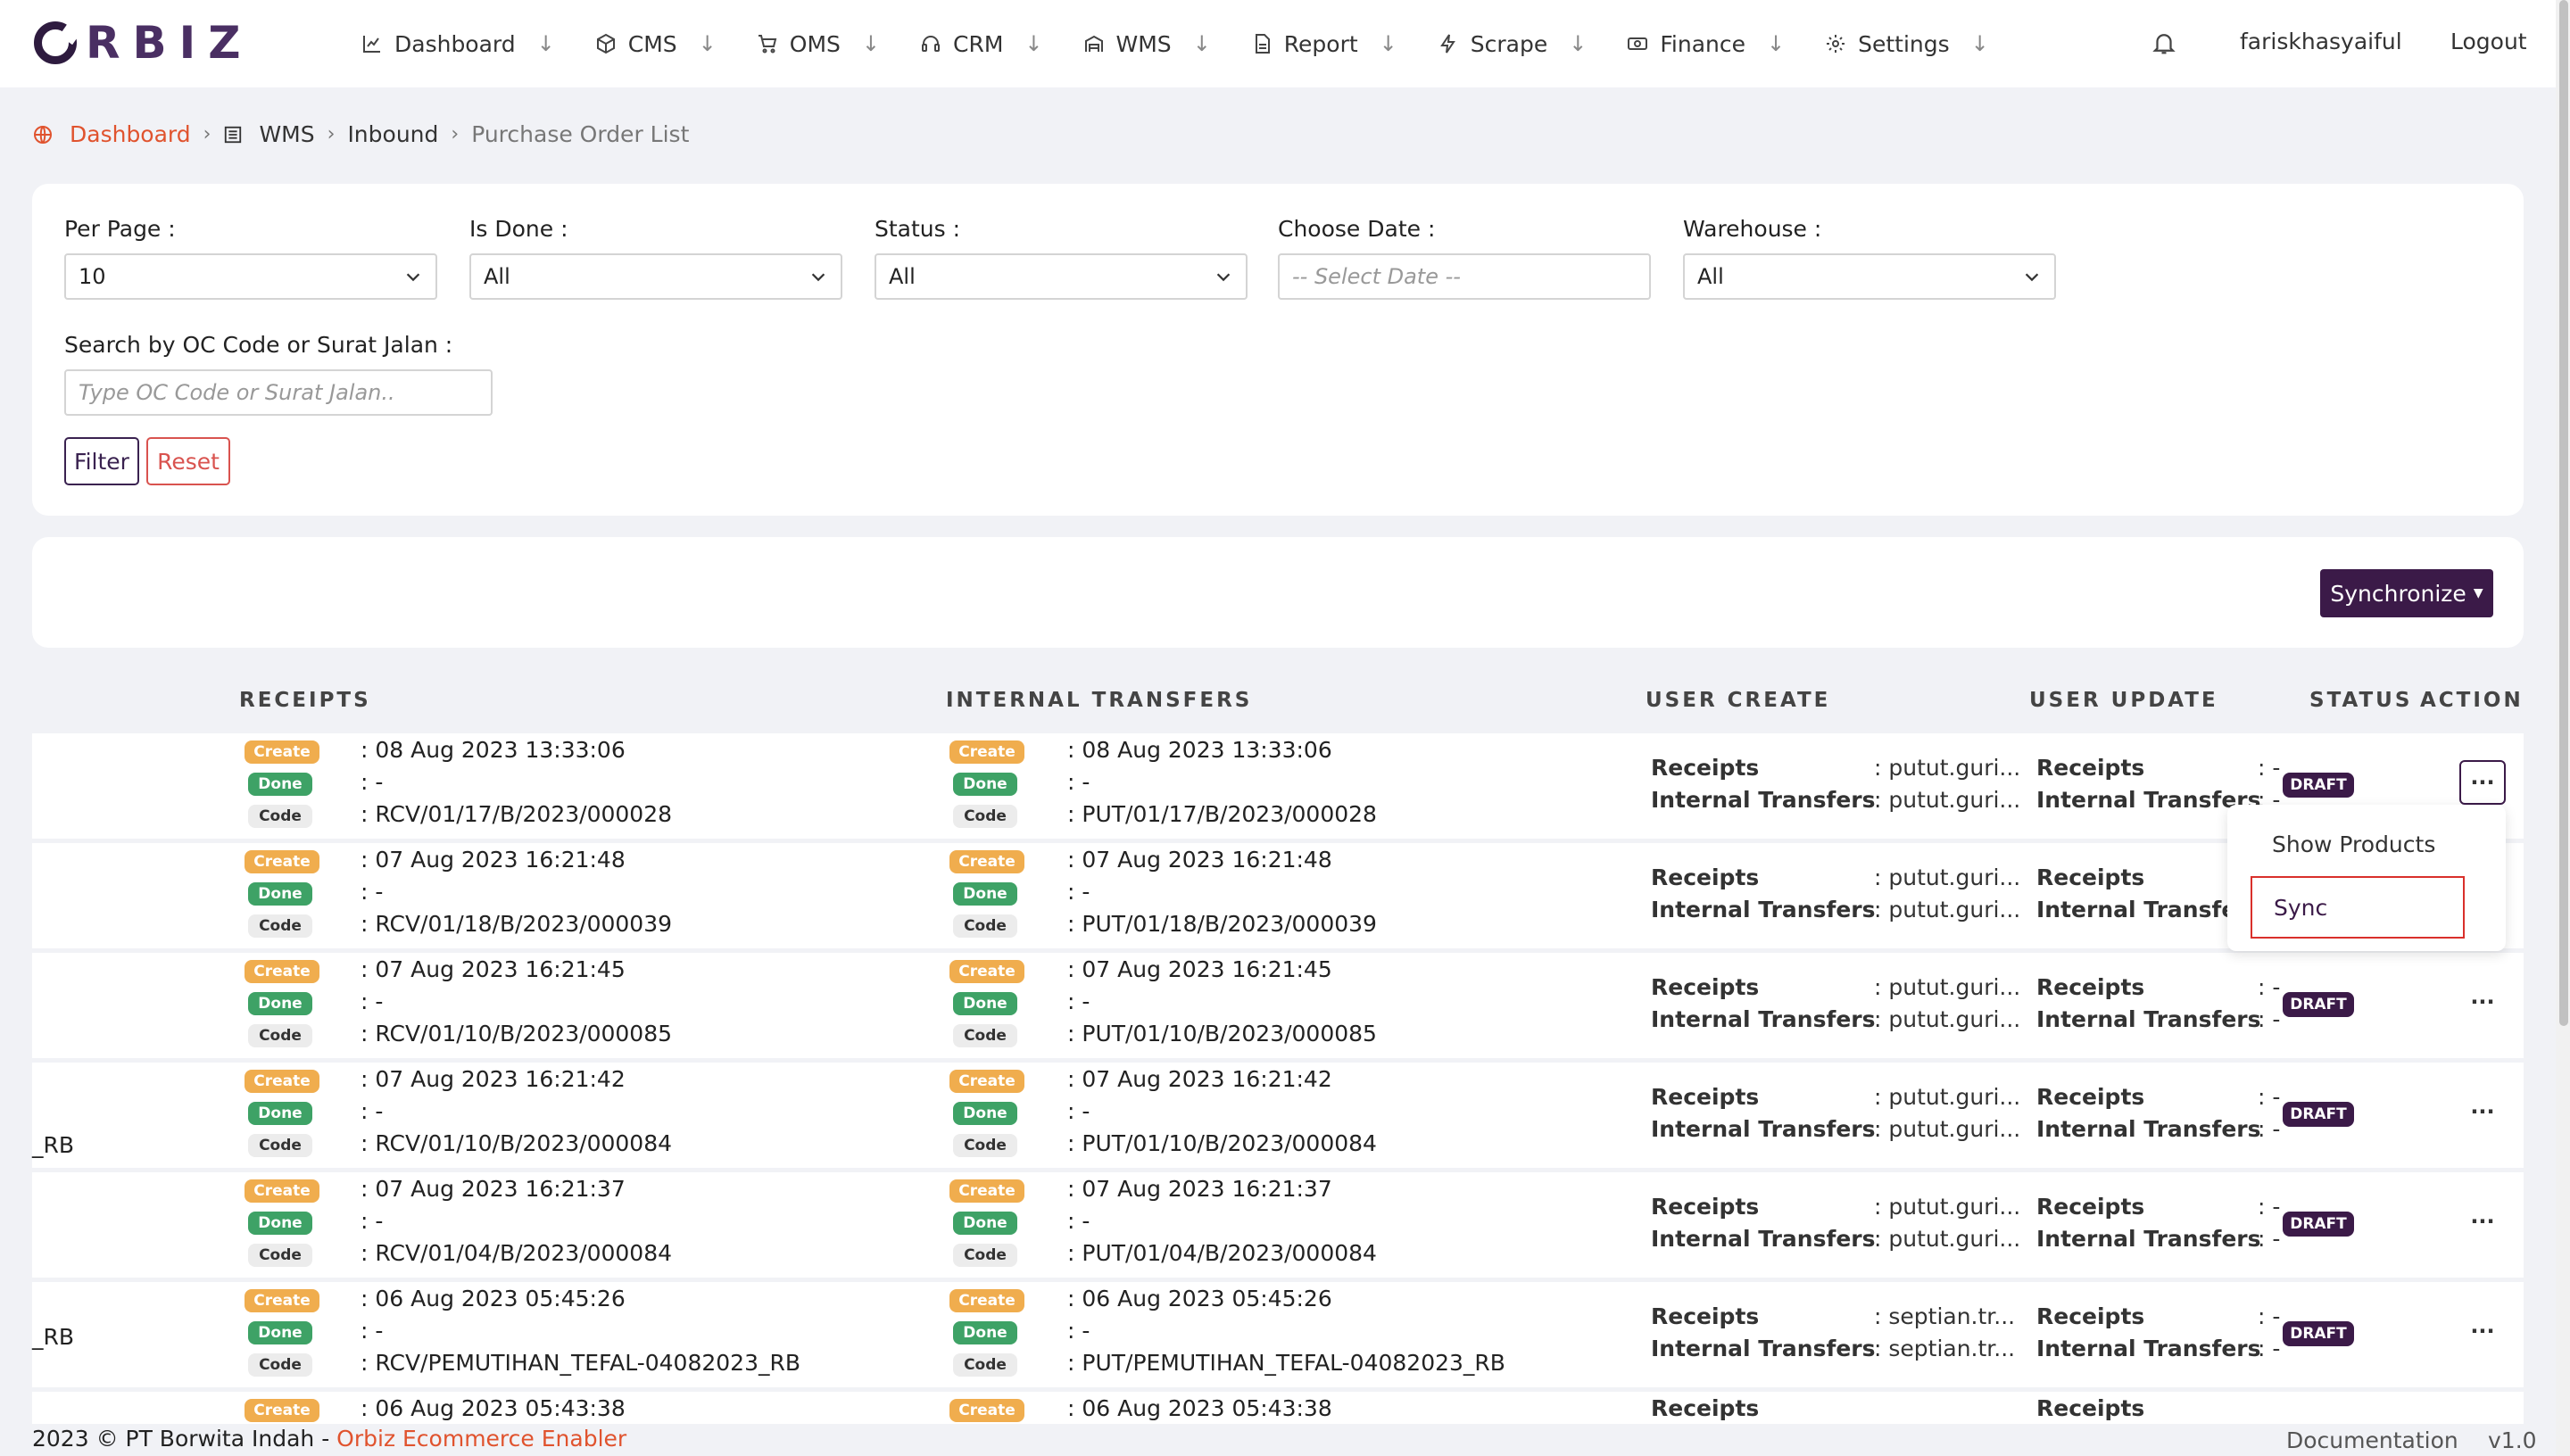 This screenshot has height=1456, width=2570. What do you see at coordinates (818, 43) in the screenshot?
I see `nav-oms: OMS ↓` at bounding box center [818, 43].